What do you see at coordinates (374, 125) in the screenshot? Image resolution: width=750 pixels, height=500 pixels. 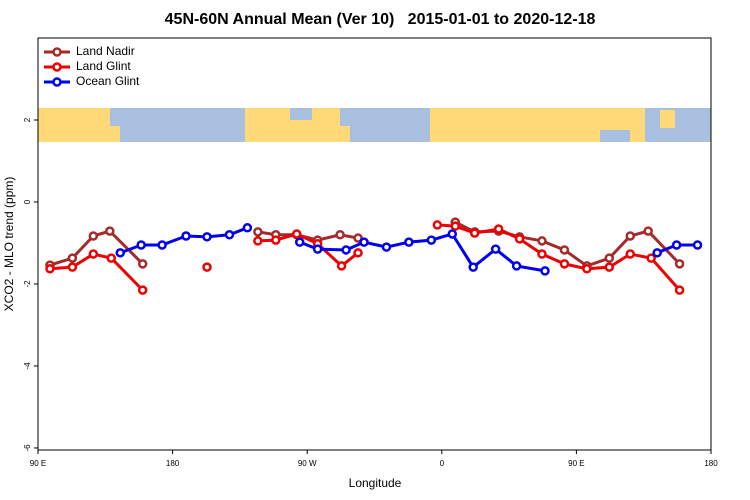 I see `map-strip` at bounding box center [374, 125].